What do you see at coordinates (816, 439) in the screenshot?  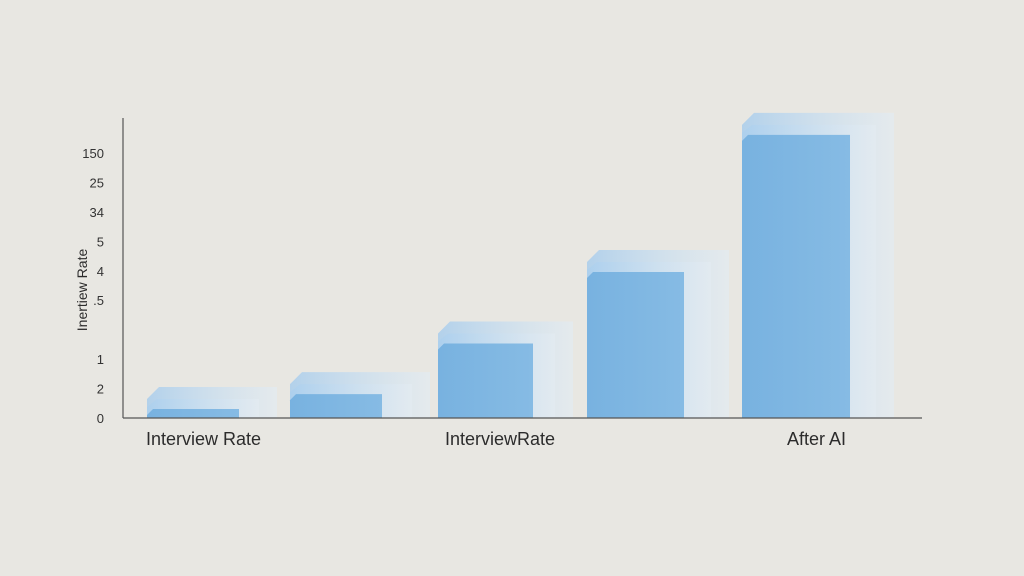 I see `category-label-3: After AI` at bounding box center [816, 439].